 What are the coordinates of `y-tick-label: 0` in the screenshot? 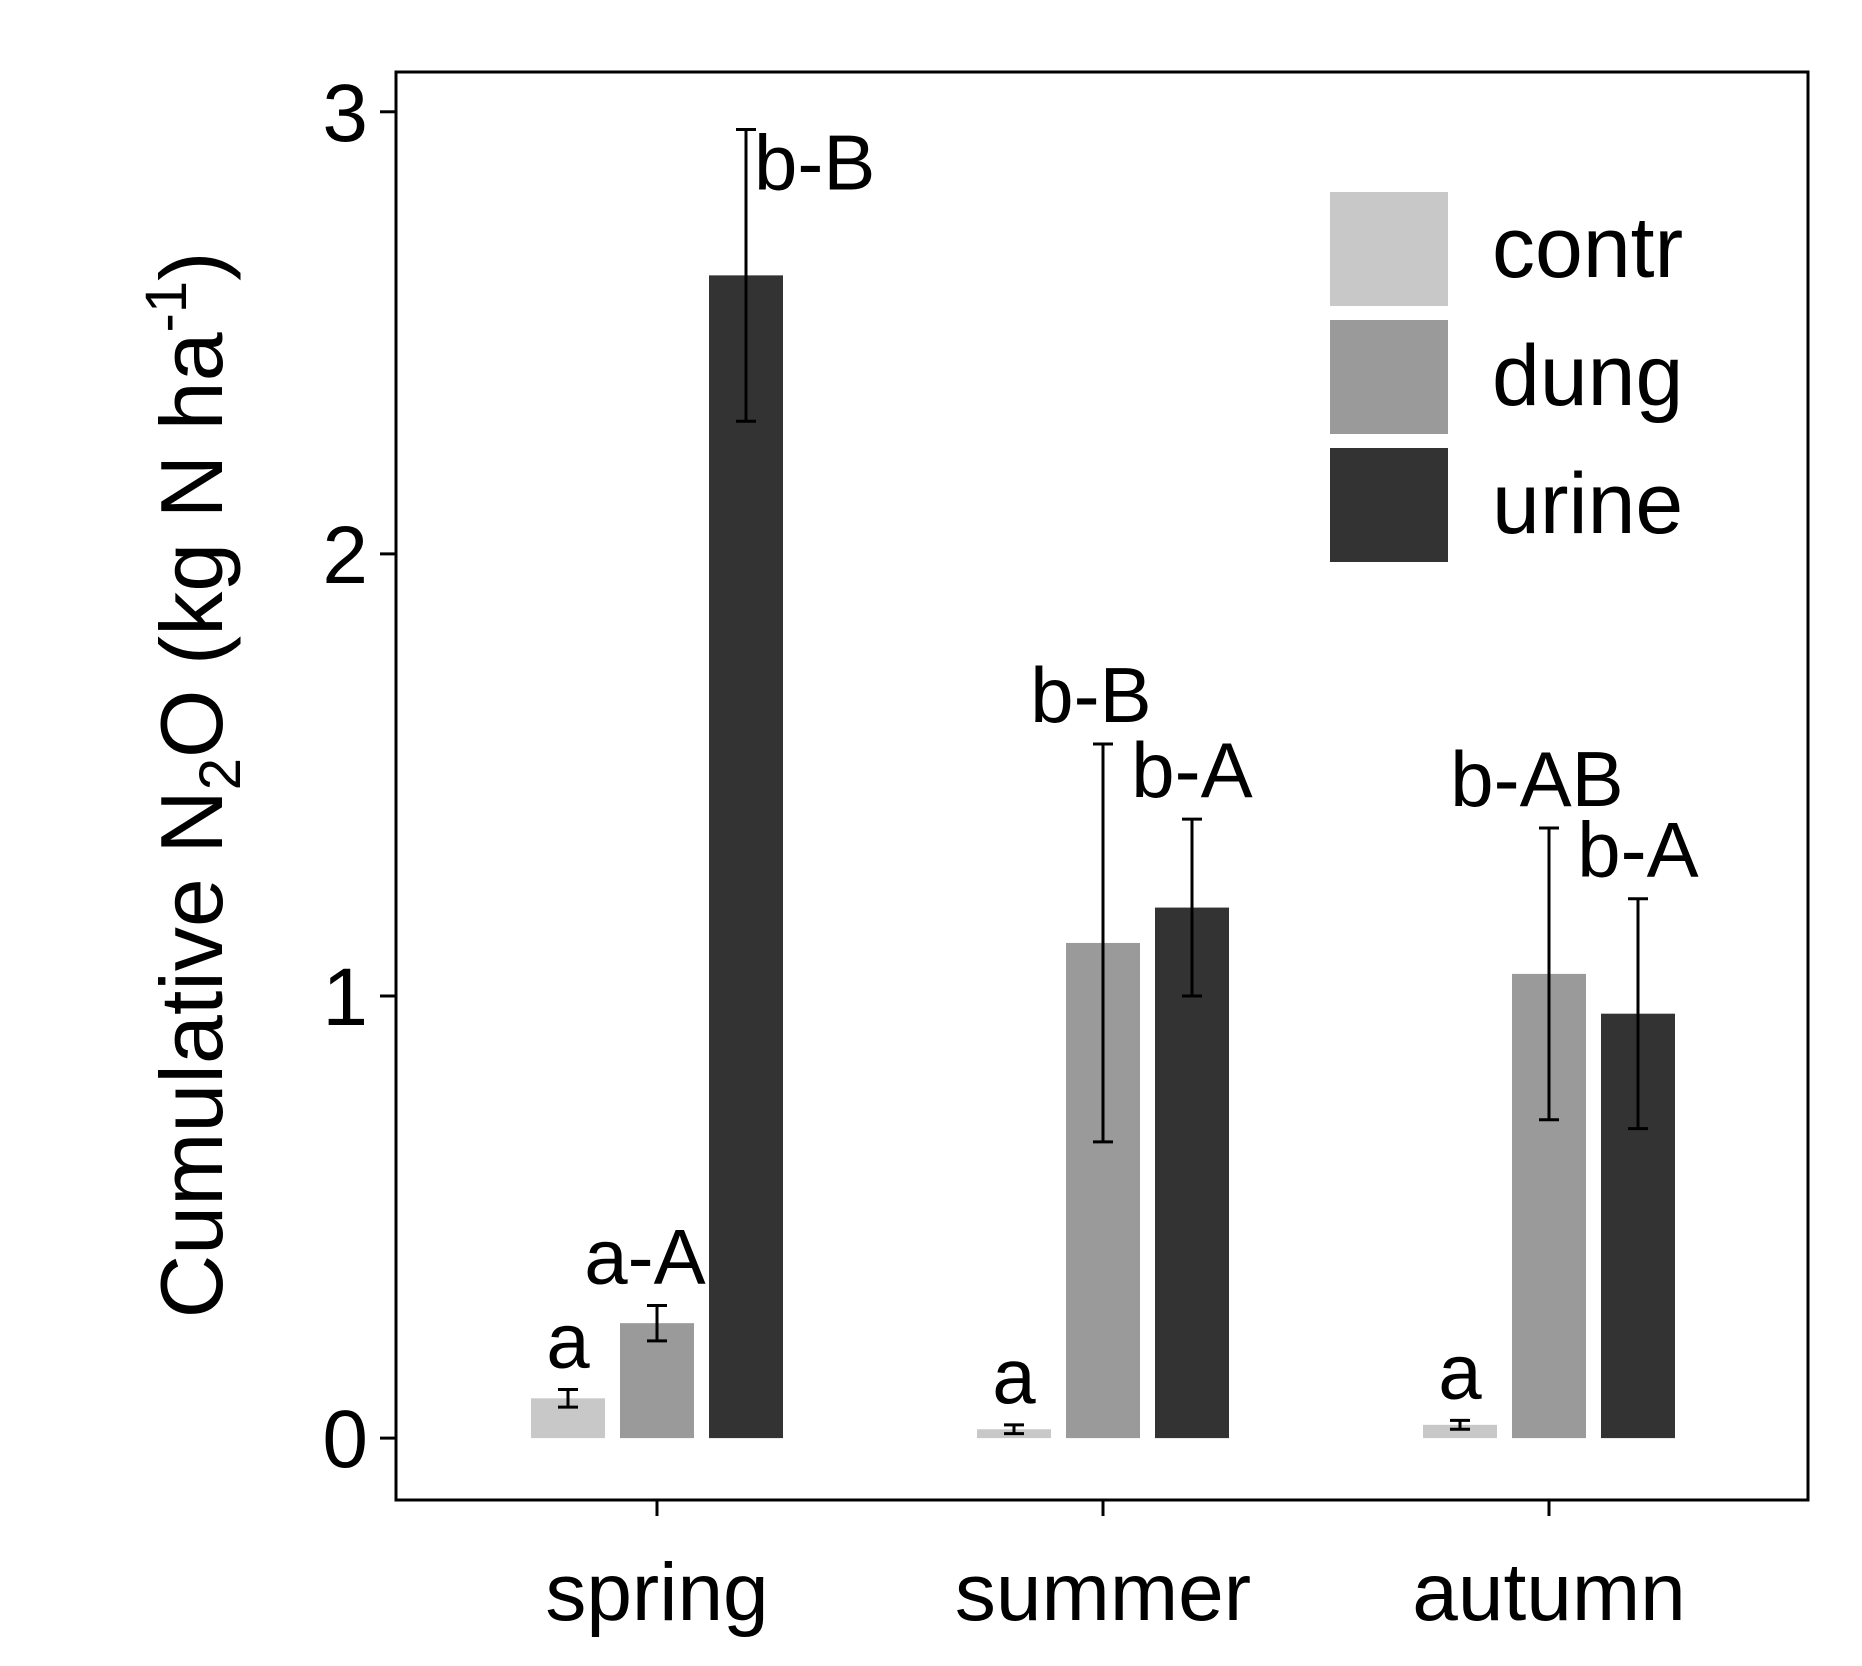 It's located at (345, 1439).